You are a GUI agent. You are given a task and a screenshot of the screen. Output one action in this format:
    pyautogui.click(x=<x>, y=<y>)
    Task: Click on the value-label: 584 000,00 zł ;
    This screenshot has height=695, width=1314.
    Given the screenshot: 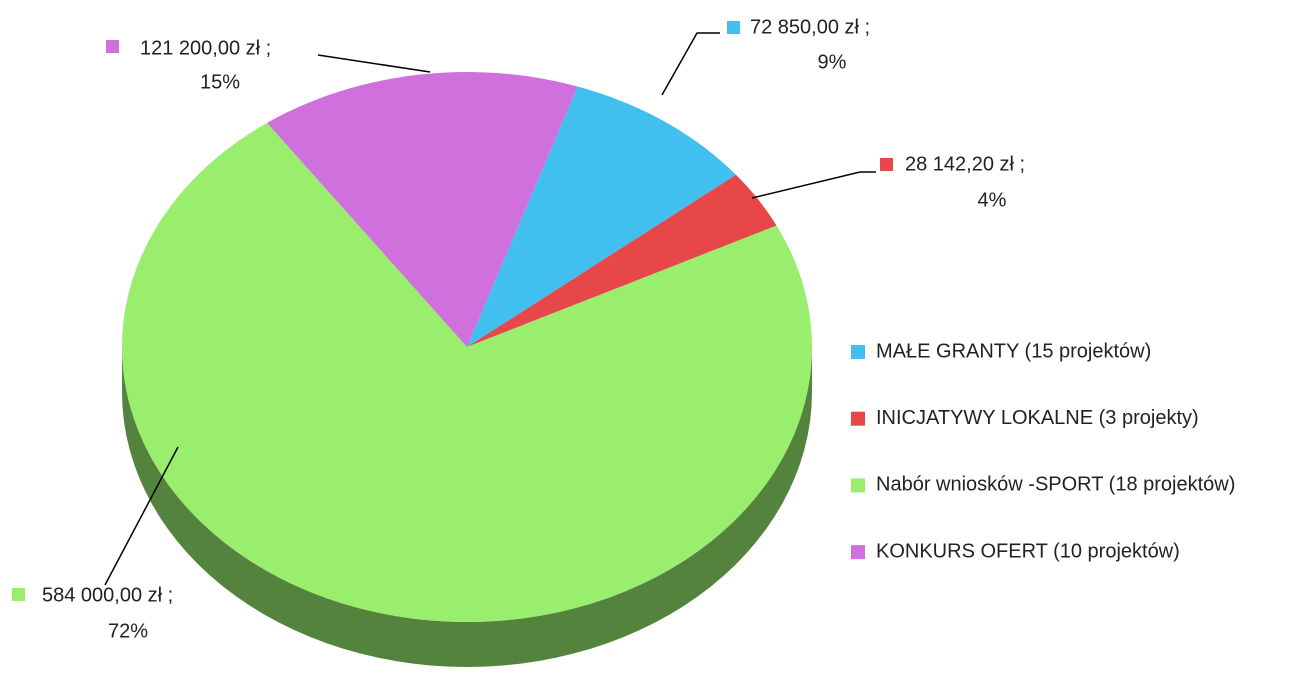 What is the action you would take?
    pyautogui.click(x=107, y=595)
    